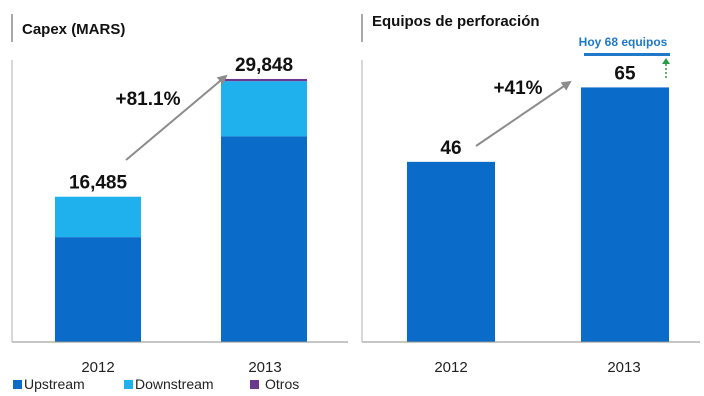 The image size is (704, 396). Describe the element at coordinates (98, 289) in the screenshot. I see `capex-bar-2012-upstream` at that location.